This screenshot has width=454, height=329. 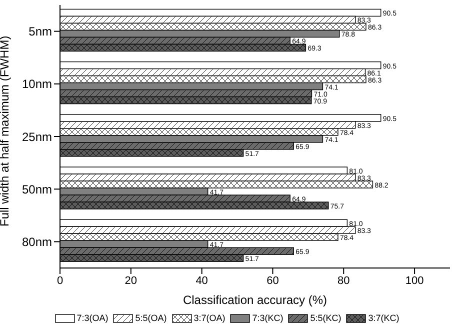 I want to click on y-tick-label: 50nm, so click(x=37, y=189).